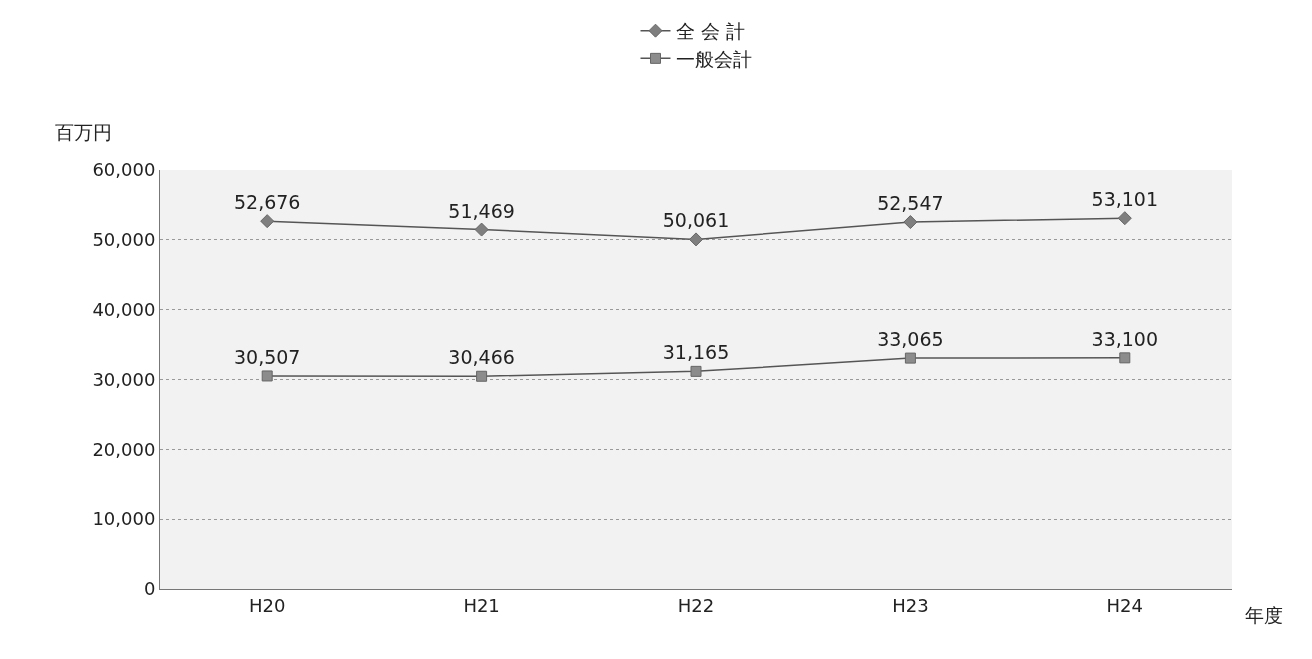 This screenshot has height=659, width=1312. I want to click on data-label: 52,676, so click(267, 202).